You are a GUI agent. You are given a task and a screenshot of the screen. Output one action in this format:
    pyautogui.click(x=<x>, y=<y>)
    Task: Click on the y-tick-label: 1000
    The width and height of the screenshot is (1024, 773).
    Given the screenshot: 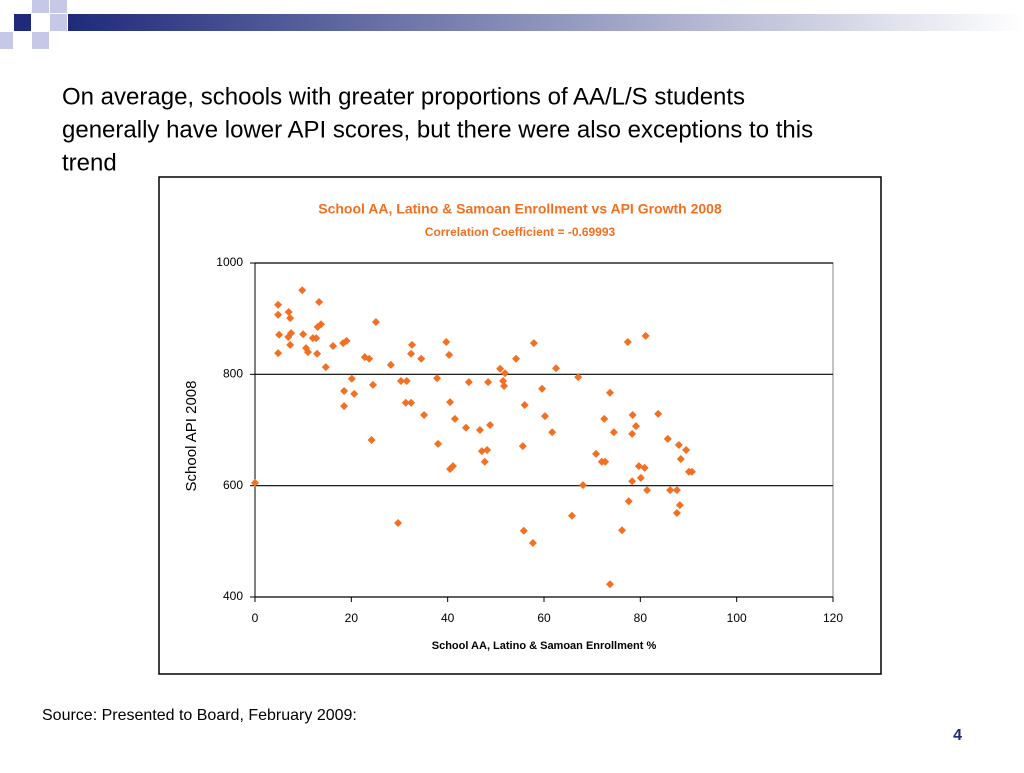 What is the action you would take?
    pyautogui.click(x=229, y=262)
    